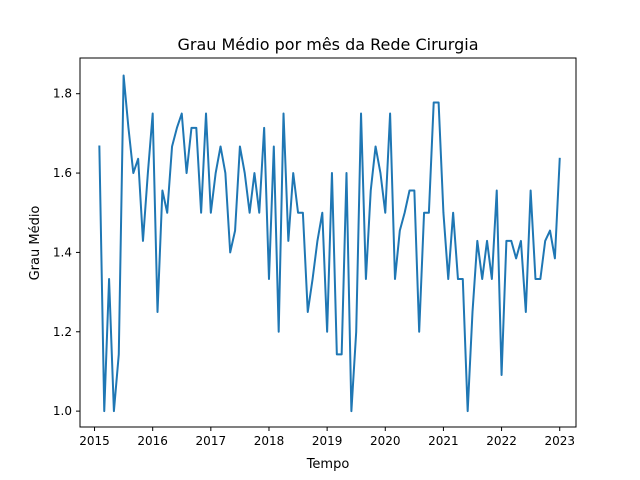 This screenshot has height=480, width=640. What do you see at coordinates (62, 332) in the screenshot?
I see `y-tick-label: 1.2` at bounding box center [62, 332].